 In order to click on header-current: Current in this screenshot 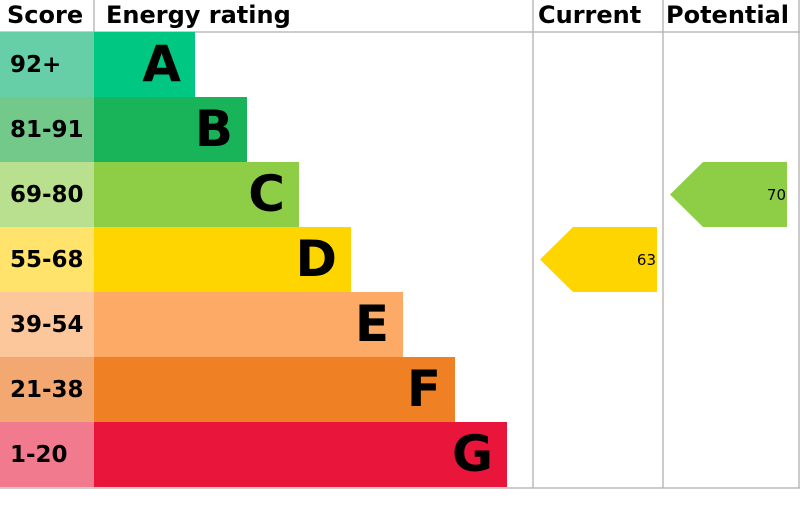, I will do `click(589, 15)`.